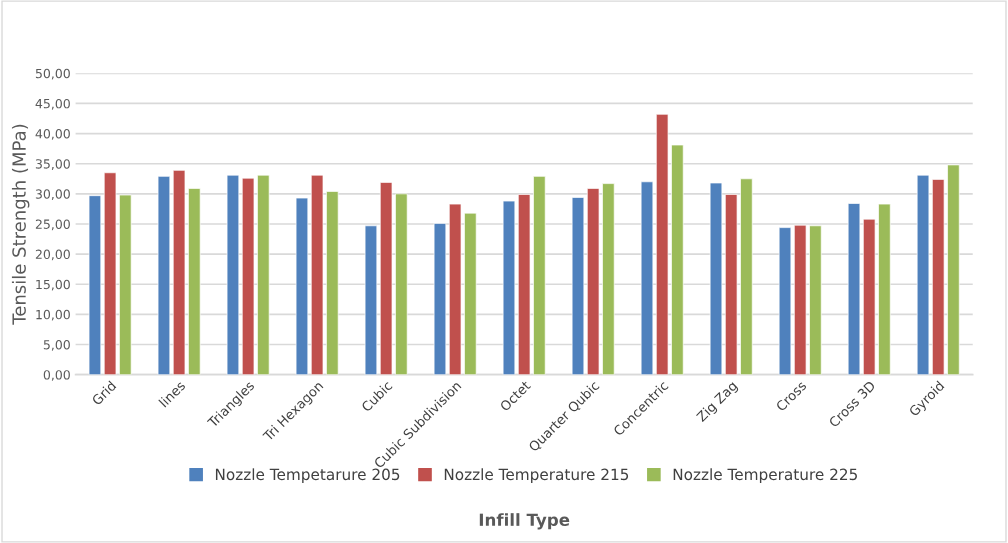  I want to click on y-axis-title: Tensile Strength (MPa), so click(20, 224).